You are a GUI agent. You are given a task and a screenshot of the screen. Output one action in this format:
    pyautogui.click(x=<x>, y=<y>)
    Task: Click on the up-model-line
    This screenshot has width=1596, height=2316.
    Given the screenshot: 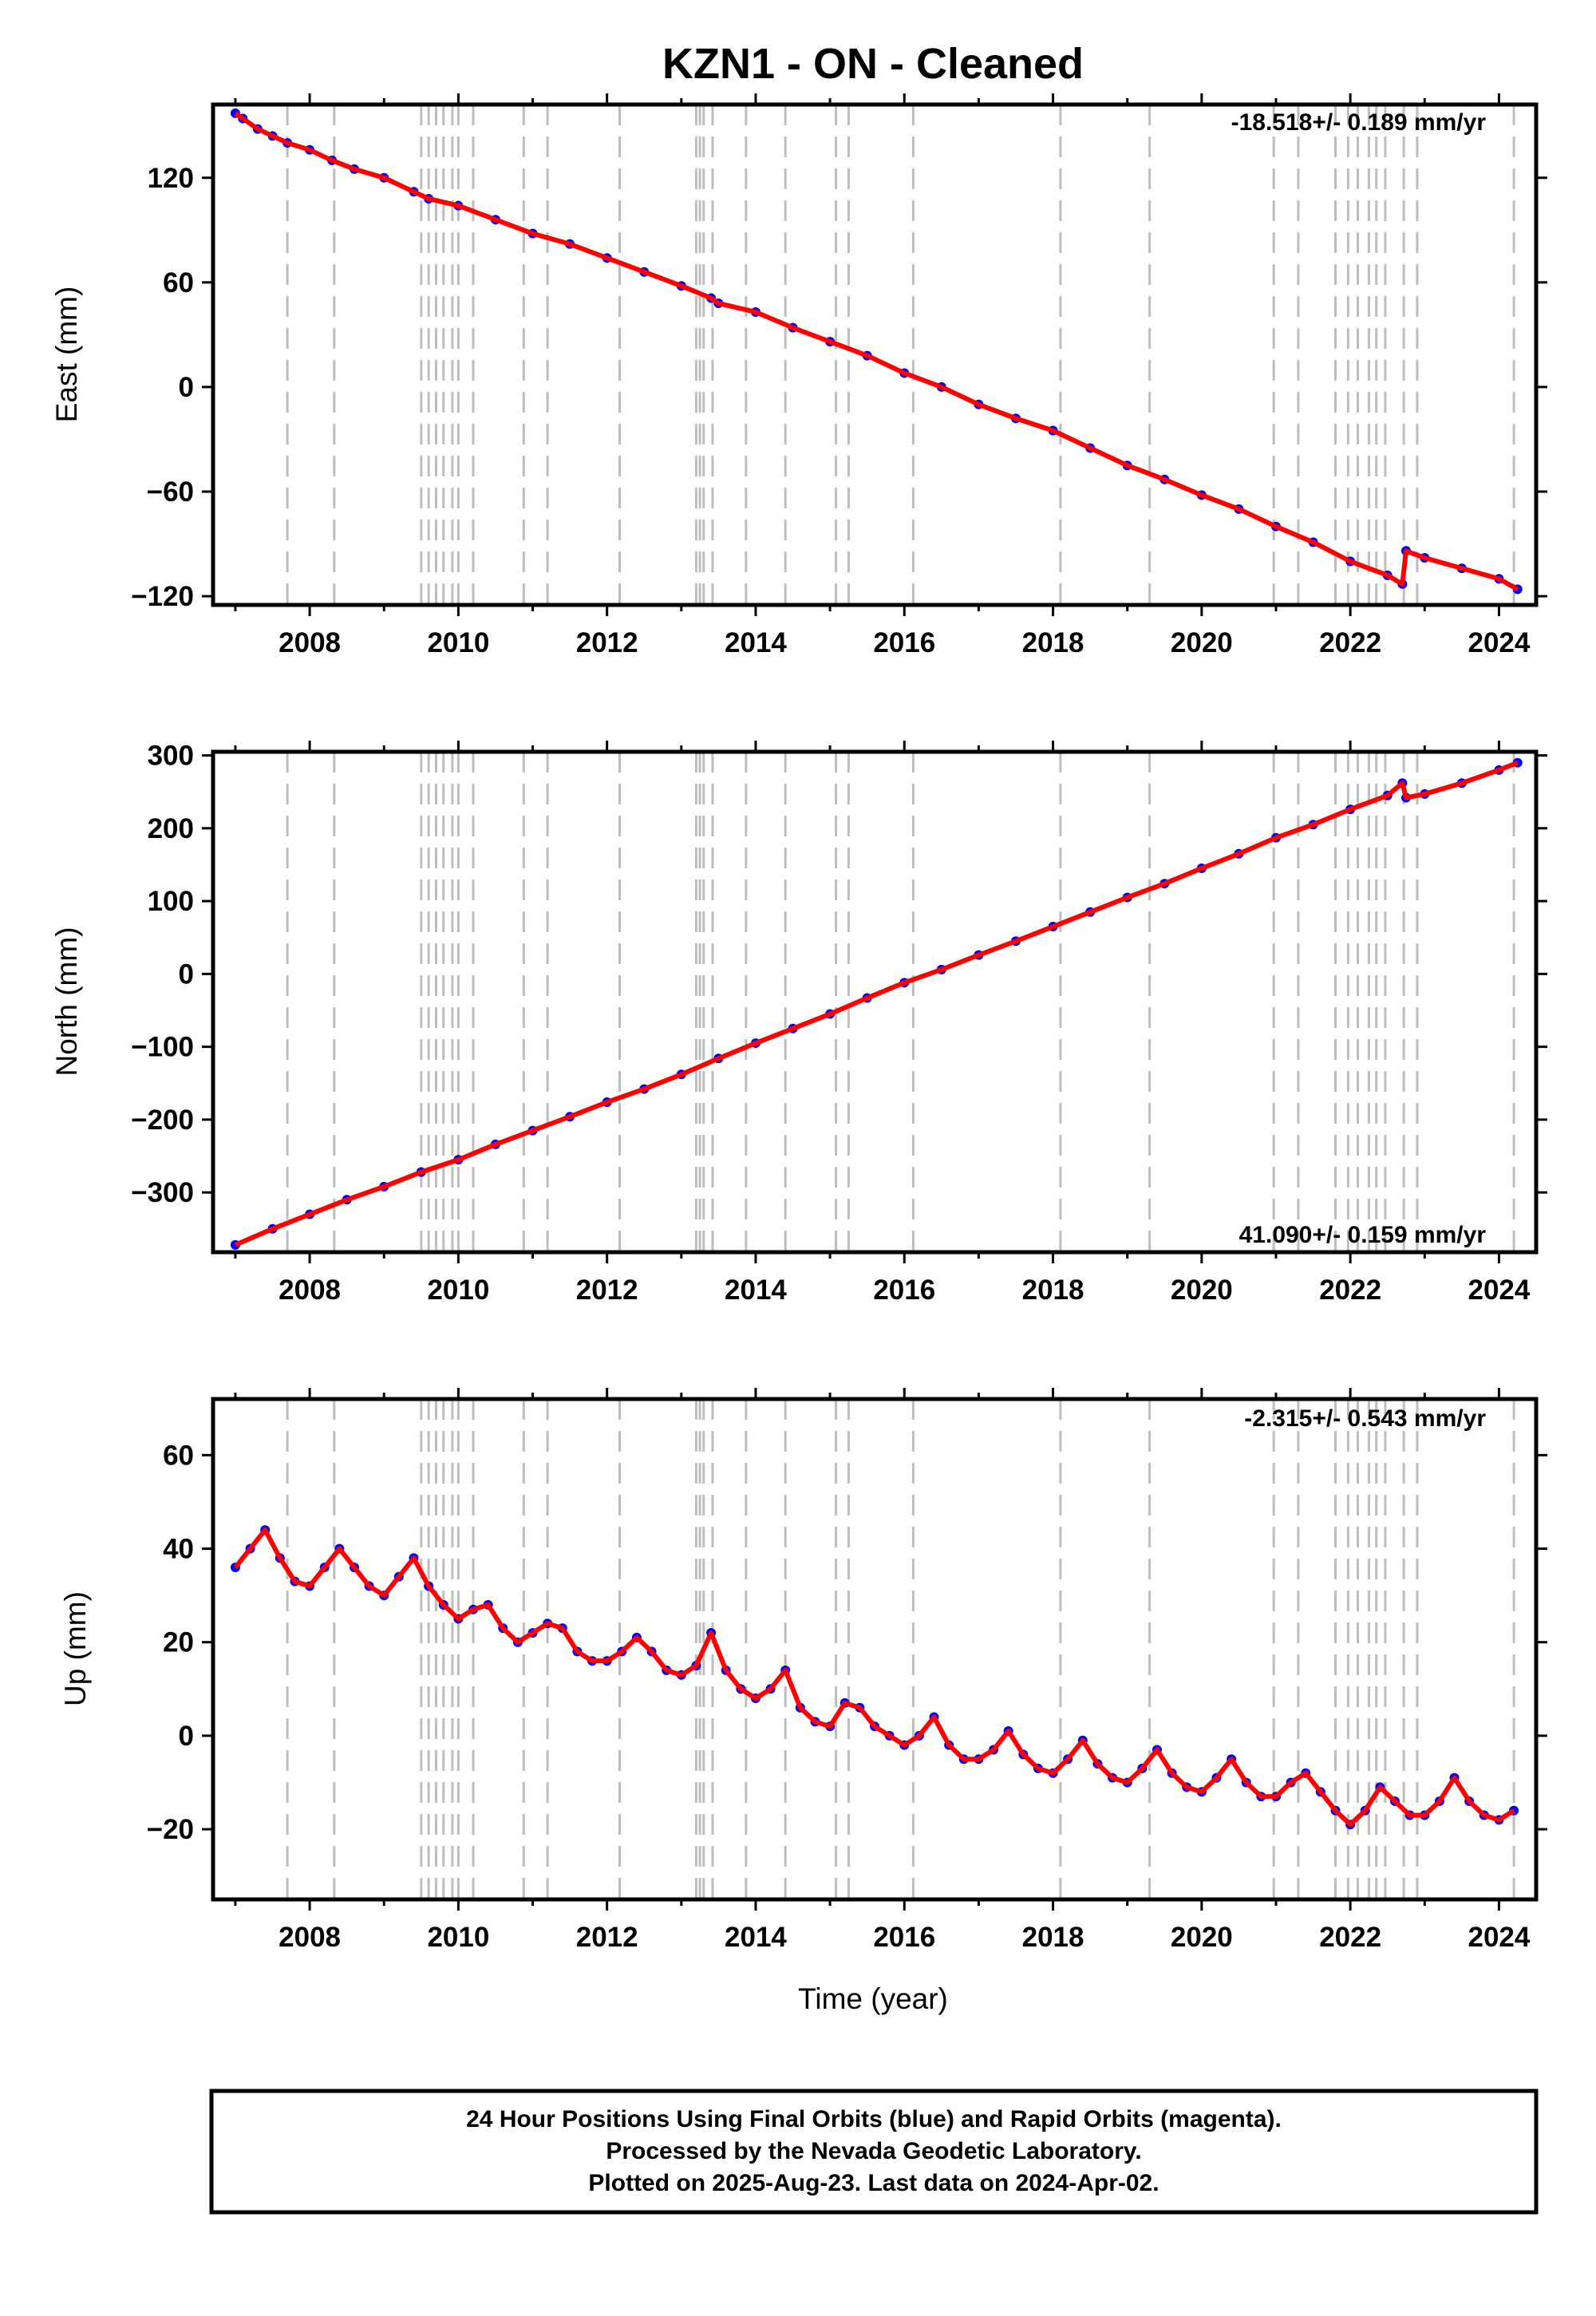 What is the action you would take?
    pyautogui.click(x=874, y=1678)
    